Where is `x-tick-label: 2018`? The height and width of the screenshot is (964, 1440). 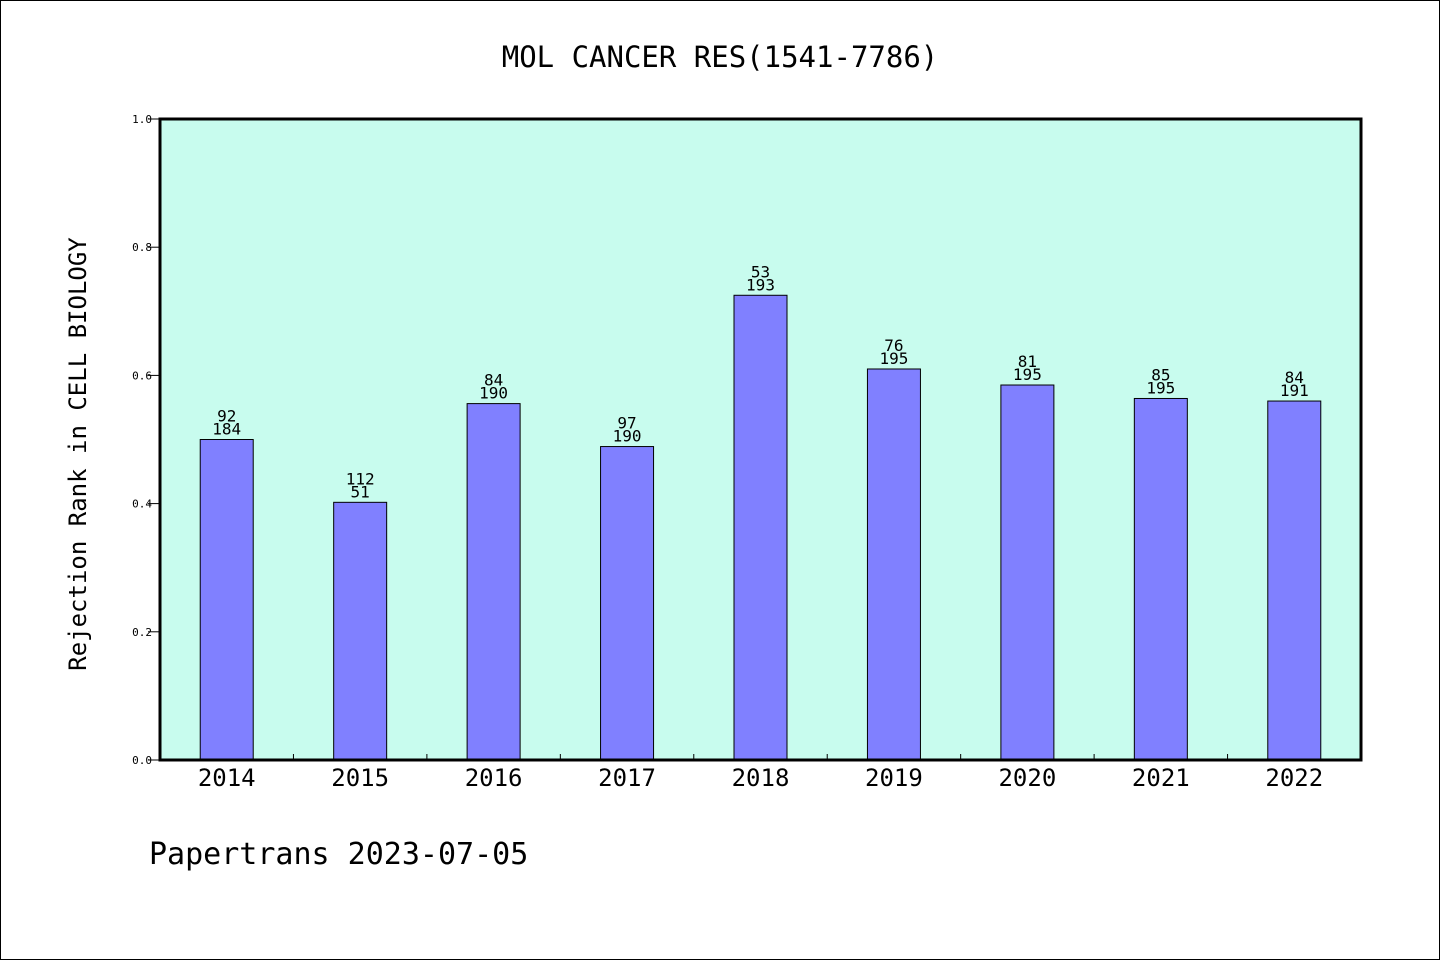 x-tick-label: 2018 is located at coordinates (761, 778).